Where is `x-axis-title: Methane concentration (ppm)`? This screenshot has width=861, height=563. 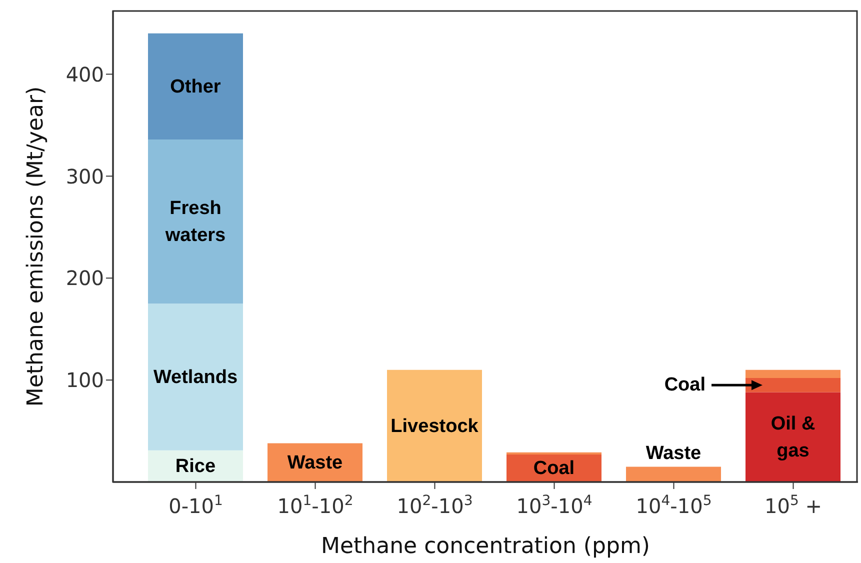
x-axis-title: Methane concentration (ppm) is located at coordinates (485, 546).